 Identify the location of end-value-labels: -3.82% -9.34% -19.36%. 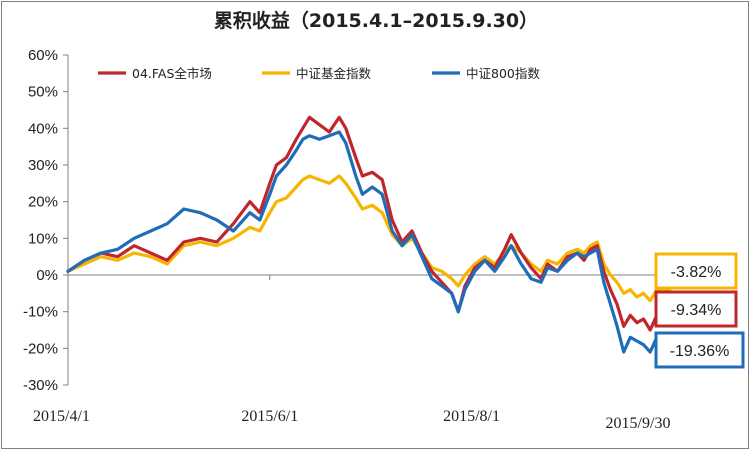
(699, 310).